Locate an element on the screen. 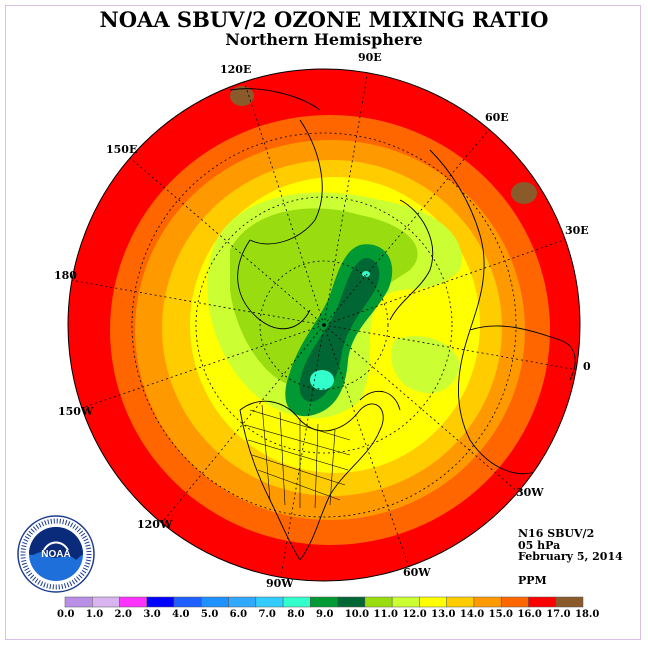 This screenshot has height=648, width=648. units-label: PPM is located at coordinates (532, 580).